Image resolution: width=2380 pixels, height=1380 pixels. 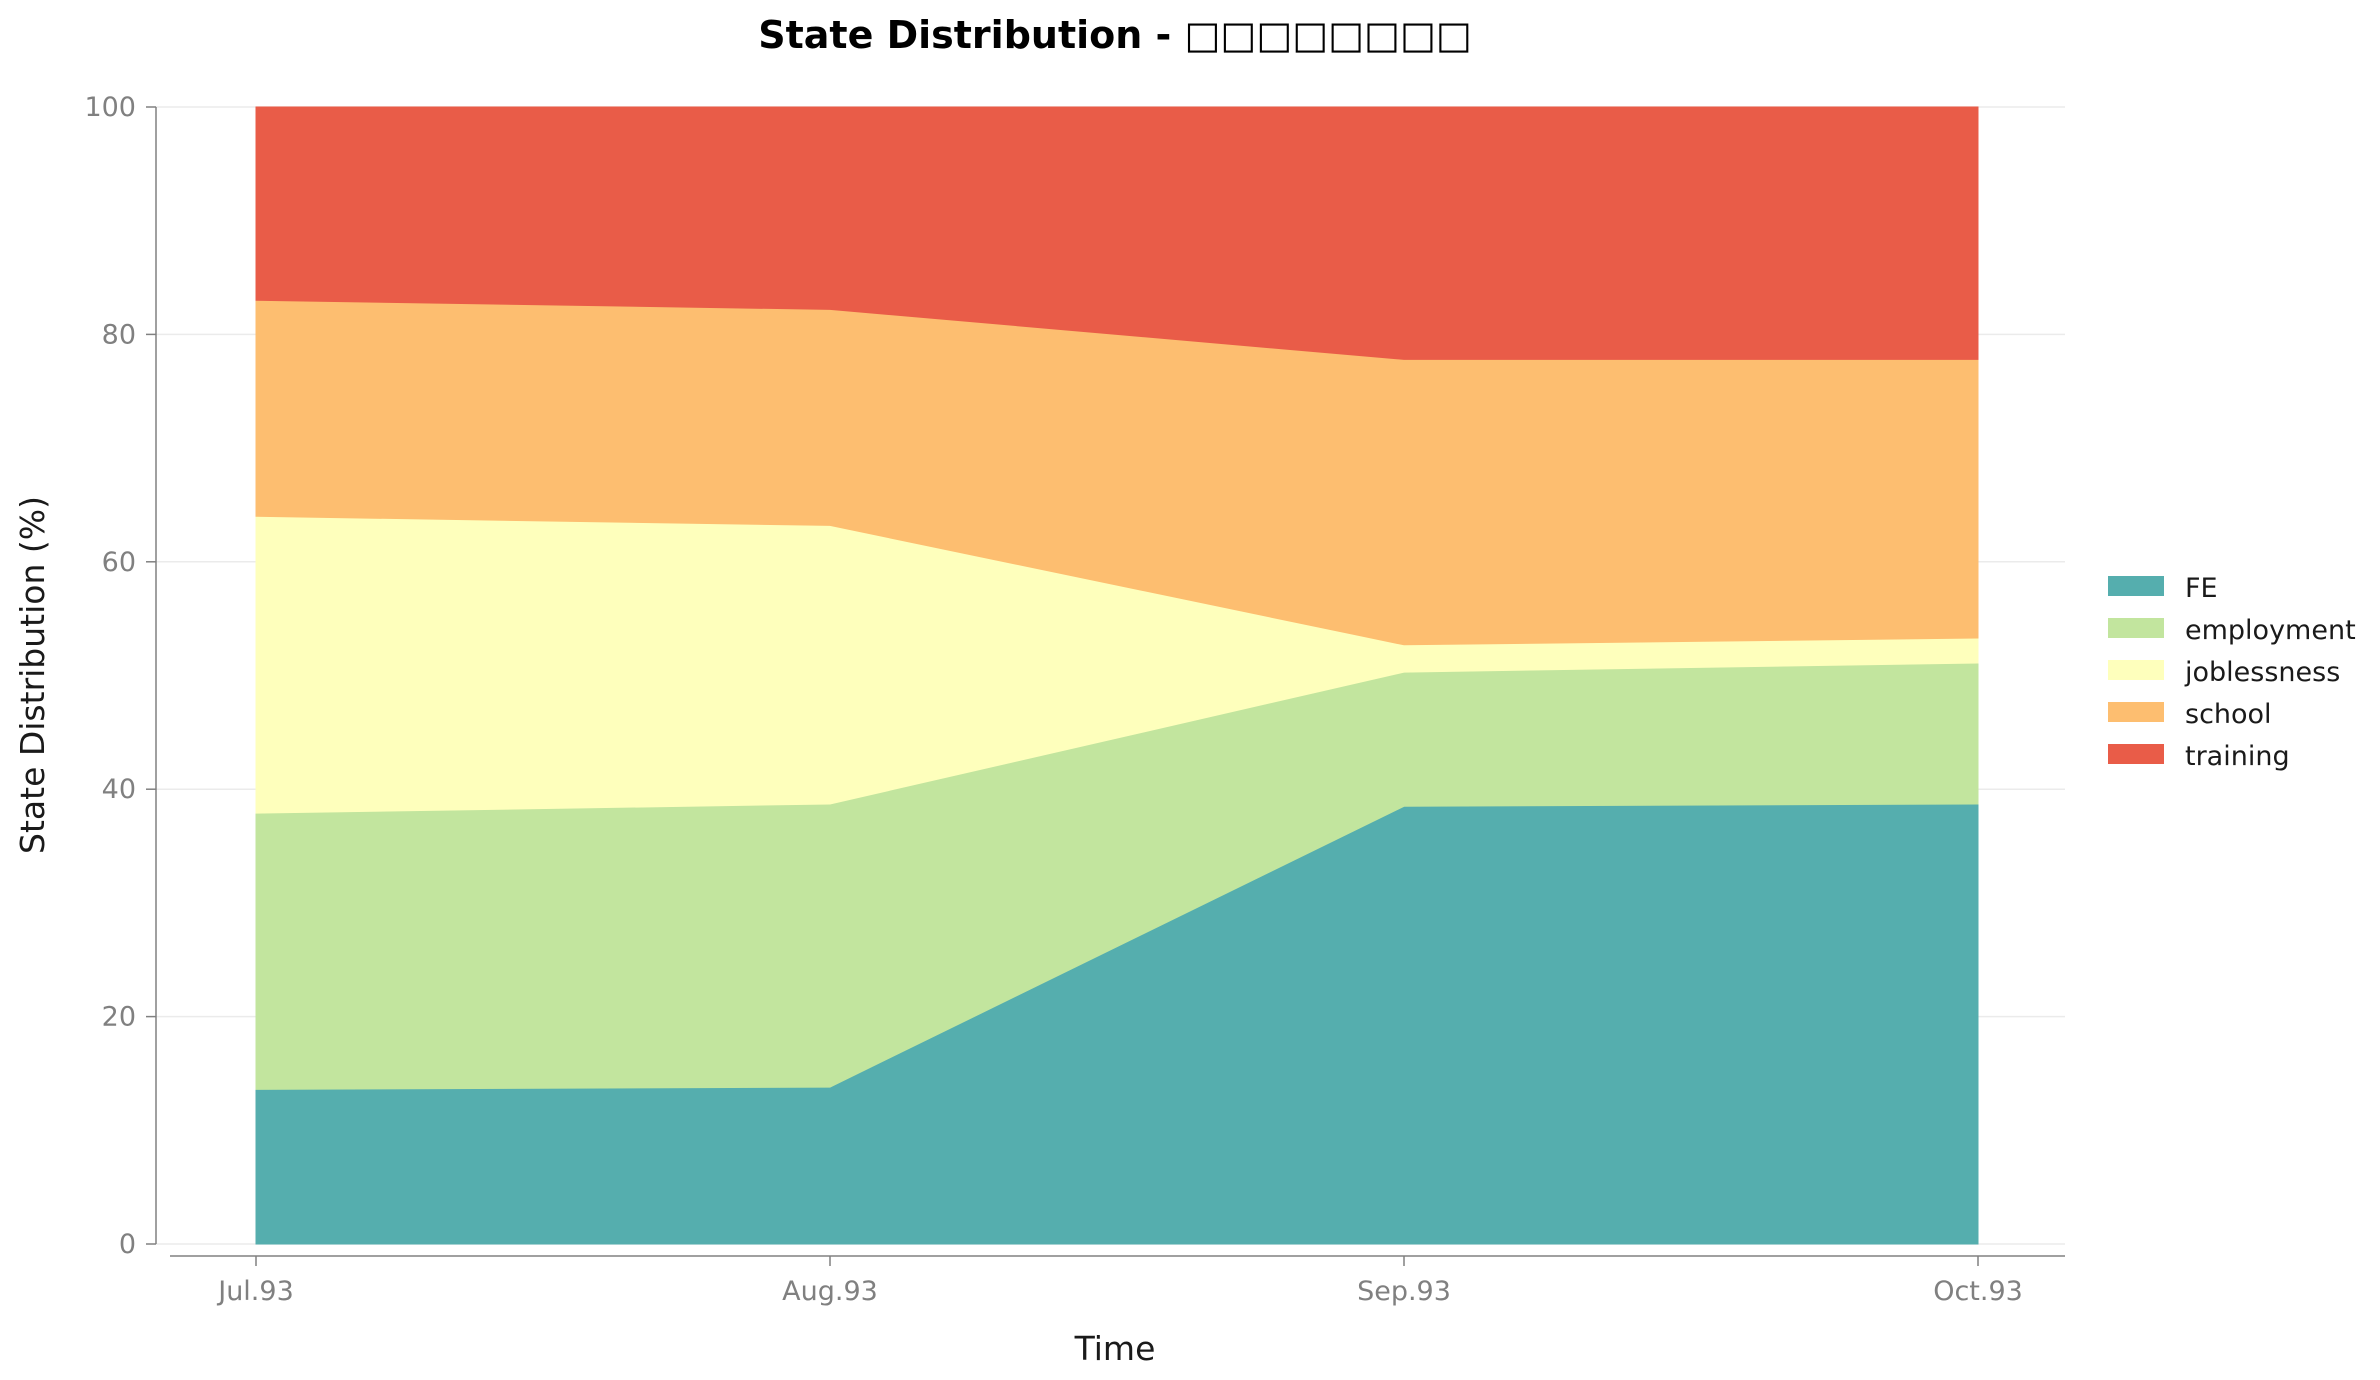 What do you see at coordinates (1115, 35) in the screenshot?
I see `chart-title: State Distribution - □□□□□□□□` at bounding box center [1115, 35].